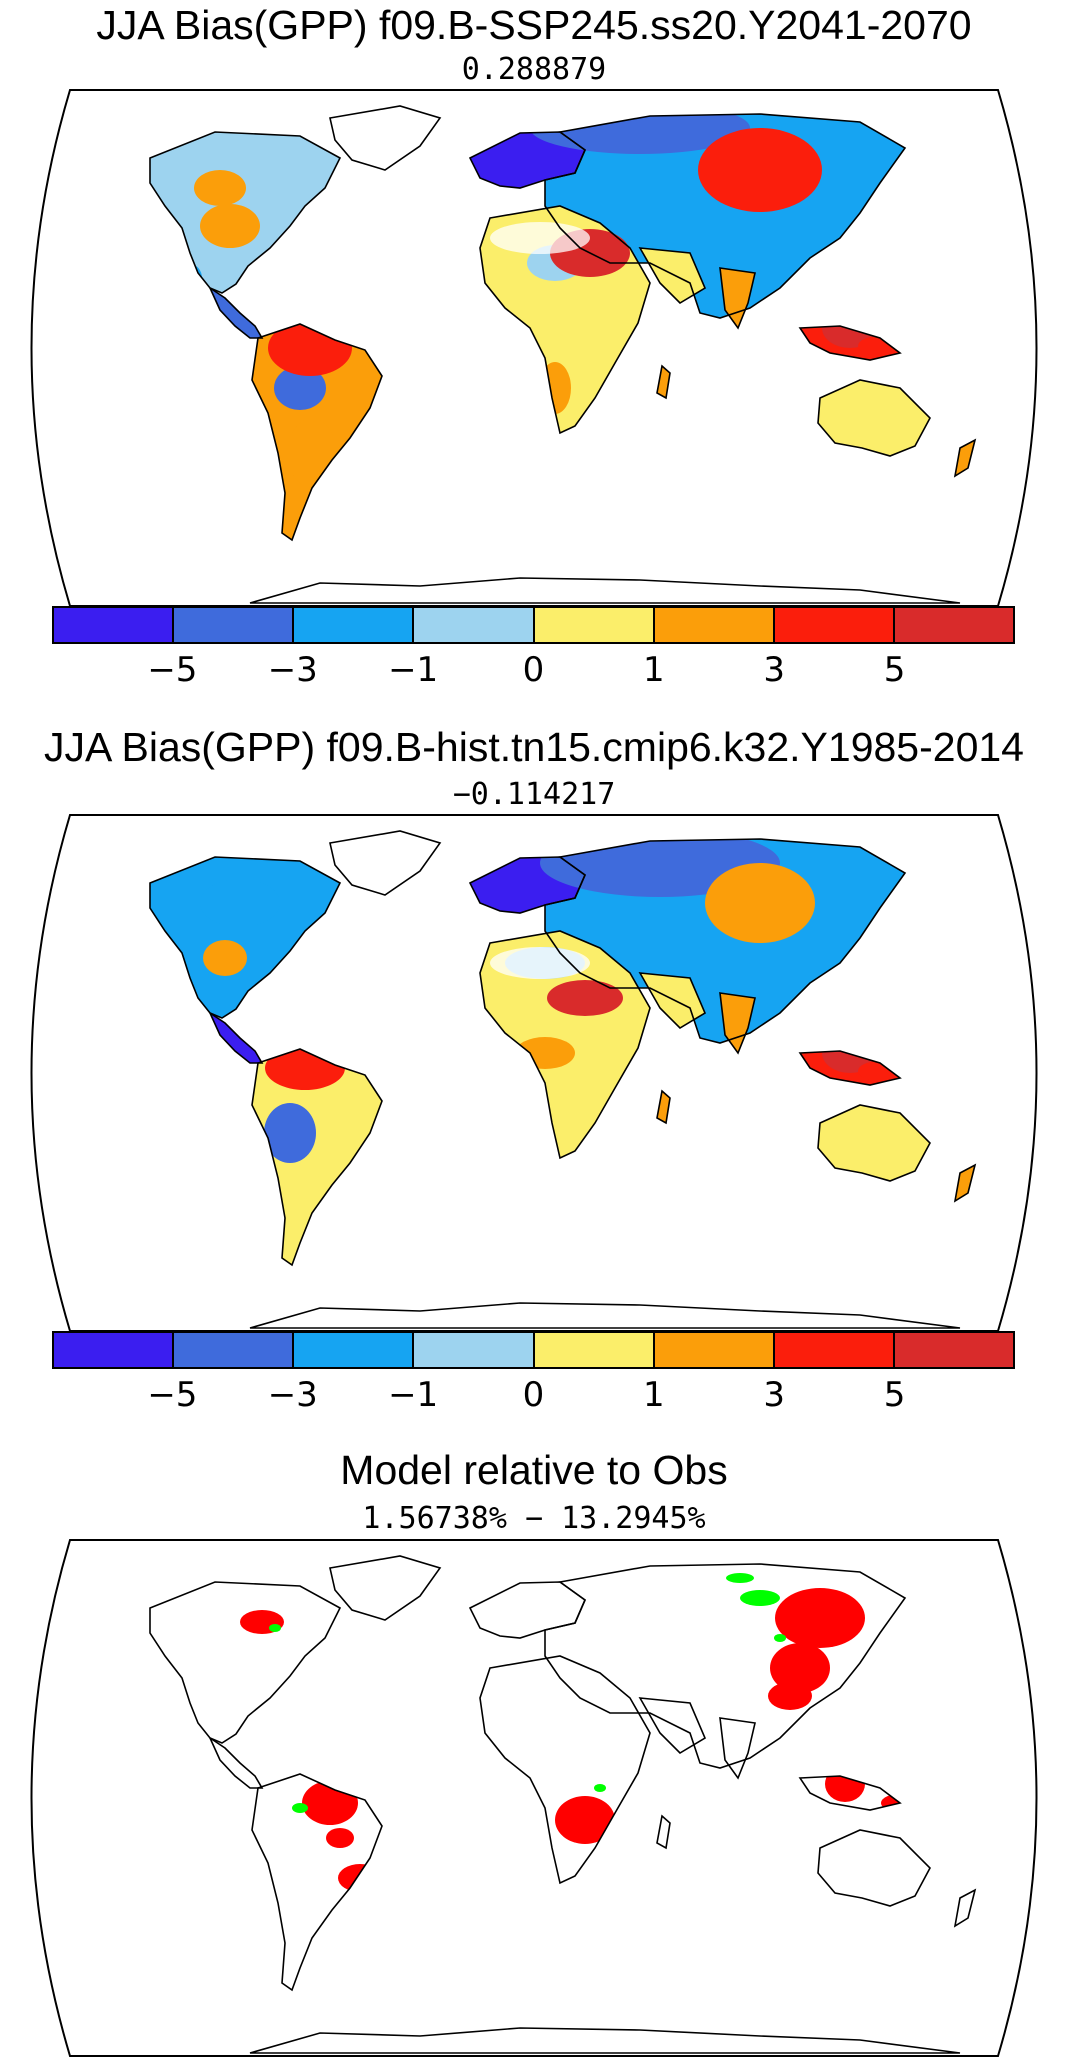  What do you see at coordinates (527, 1610) in the screenshot?
I see `coastline-europe` at bounding box center [527, 1610].